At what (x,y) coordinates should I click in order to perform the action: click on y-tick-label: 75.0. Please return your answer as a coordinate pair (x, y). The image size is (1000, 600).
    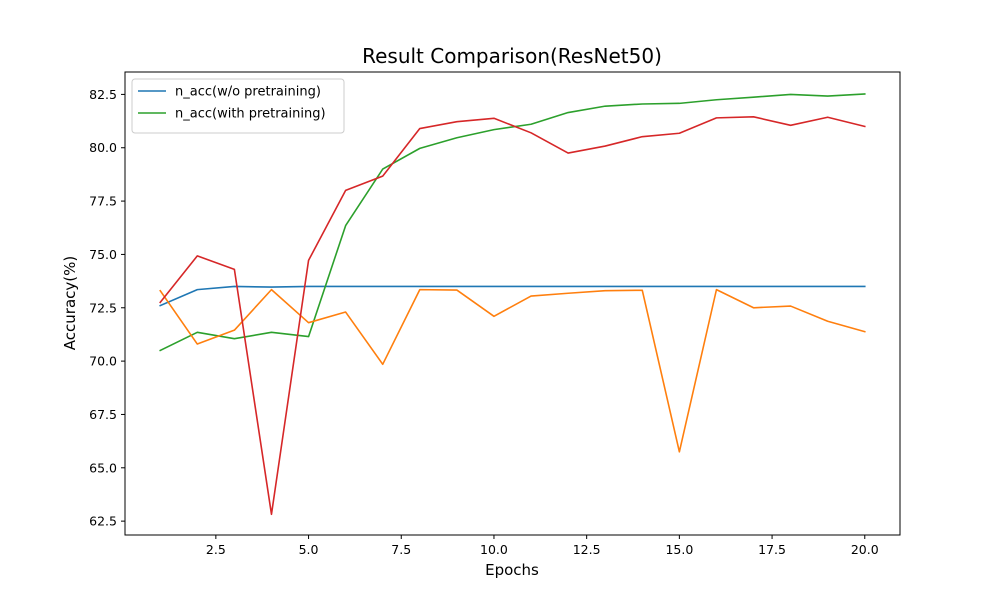
    Looking at the image, I should click on (103, 254).